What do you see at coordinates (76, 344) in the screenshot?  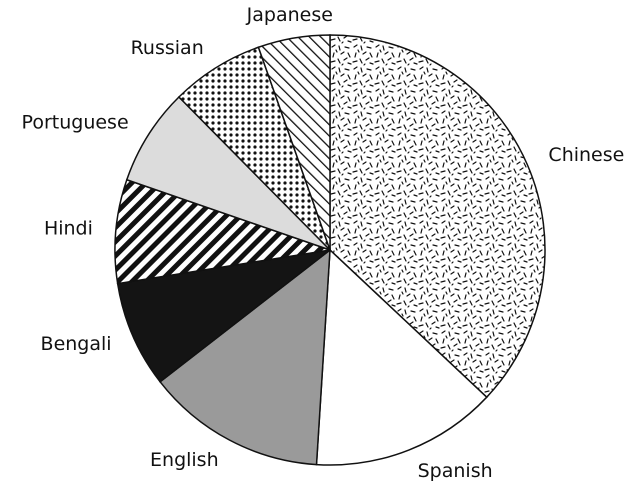 I see `slice-label: Bengali` at bounding box center [76, 344].